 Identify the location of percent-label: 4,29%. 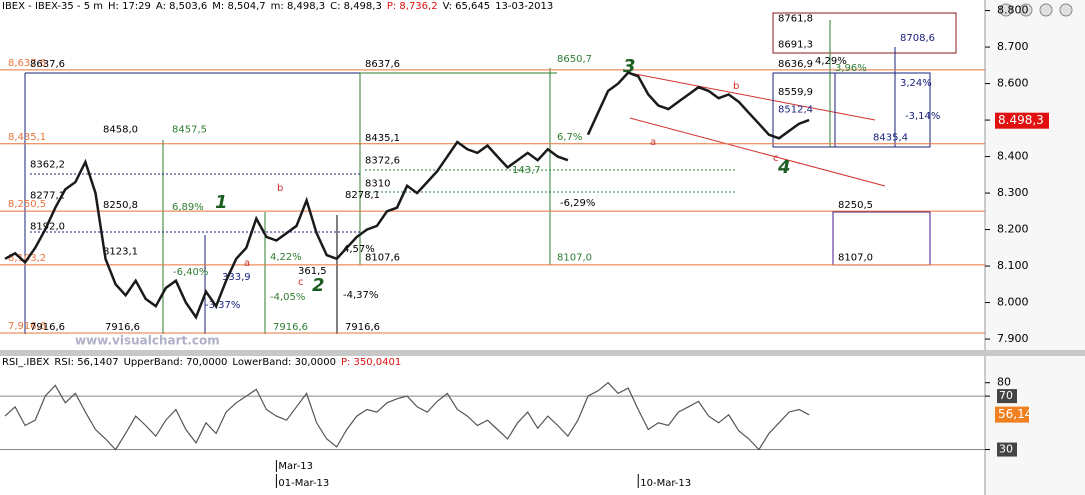
(831, 61).